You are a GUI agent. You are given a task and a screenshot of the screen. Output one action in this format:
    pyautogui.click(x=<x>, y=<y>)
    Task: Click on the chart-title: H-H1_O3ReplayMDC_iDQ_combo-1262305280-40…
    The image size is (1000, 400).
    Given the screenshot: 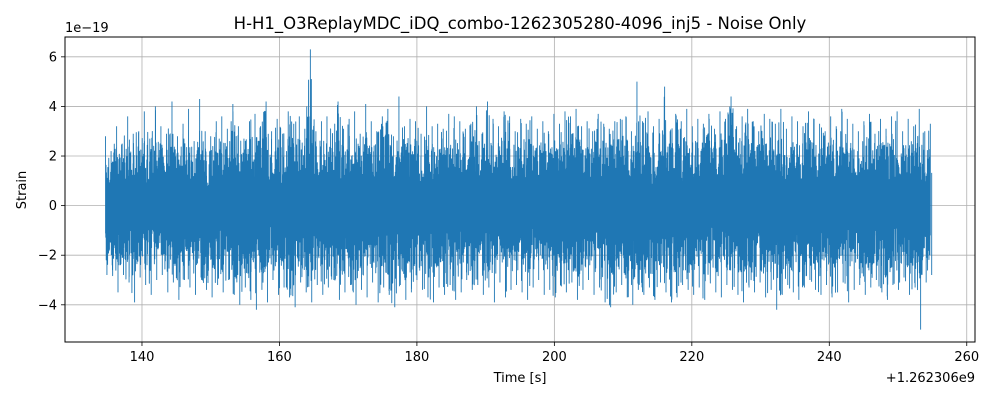 What is the action you would take?
    pyautogui.click(x=520, y=24)
    